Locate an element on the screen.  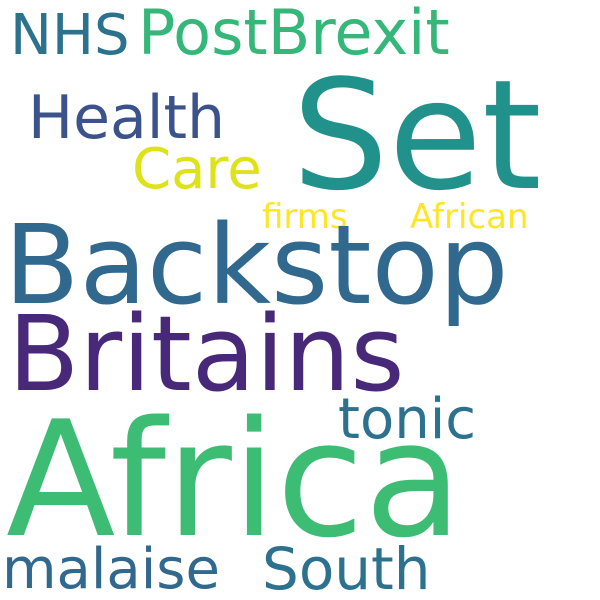
word-health: Health is located at coordinates (127, 118).